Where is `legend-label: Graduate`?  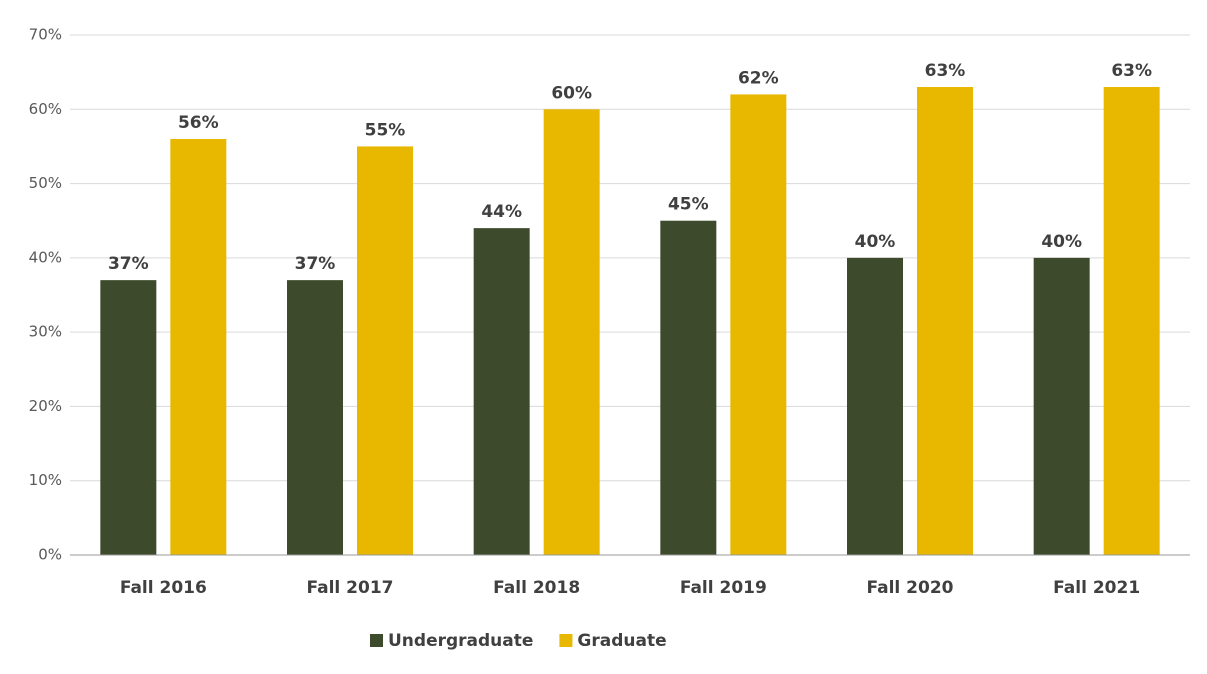
legend-label: Graduate is located at coordinates (621, 641).